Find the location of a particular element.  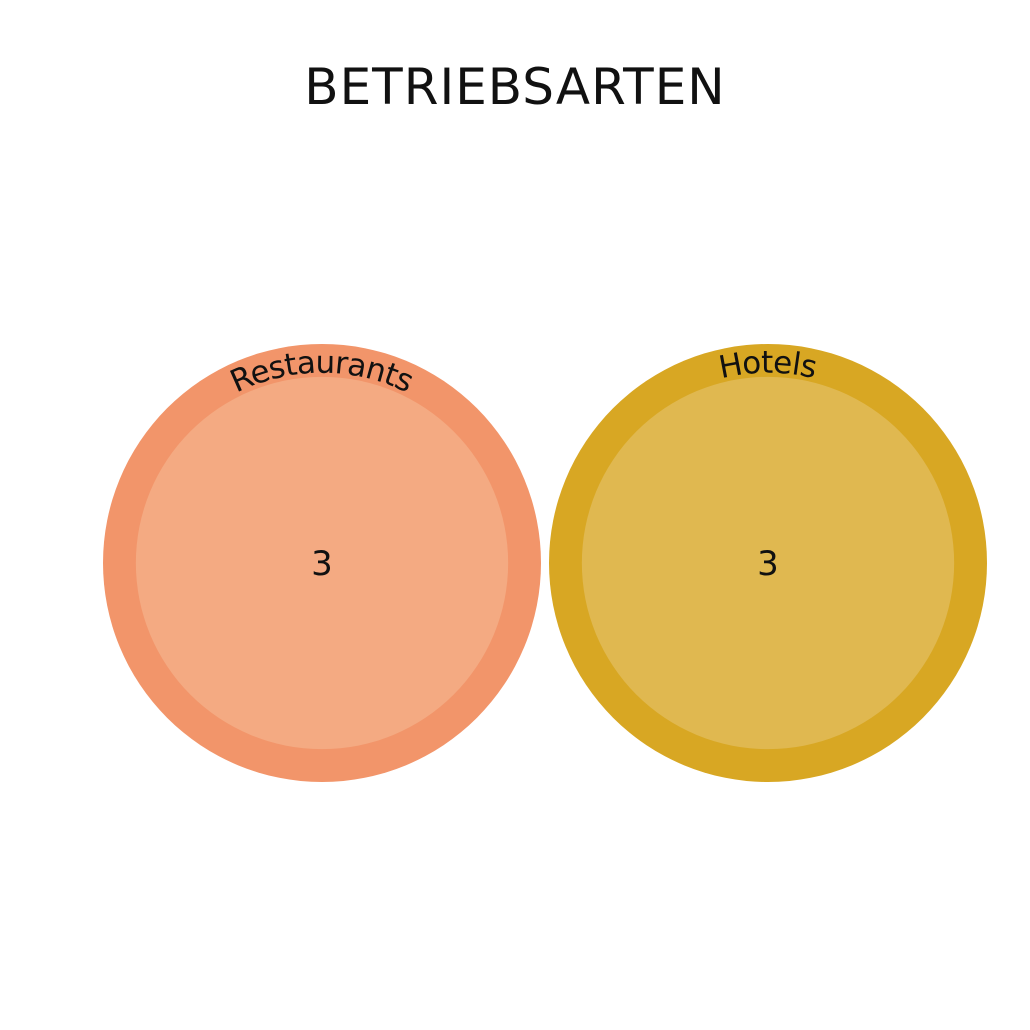

chart-title: BETRIEBSARTEN is located at coordinates (515, 87).